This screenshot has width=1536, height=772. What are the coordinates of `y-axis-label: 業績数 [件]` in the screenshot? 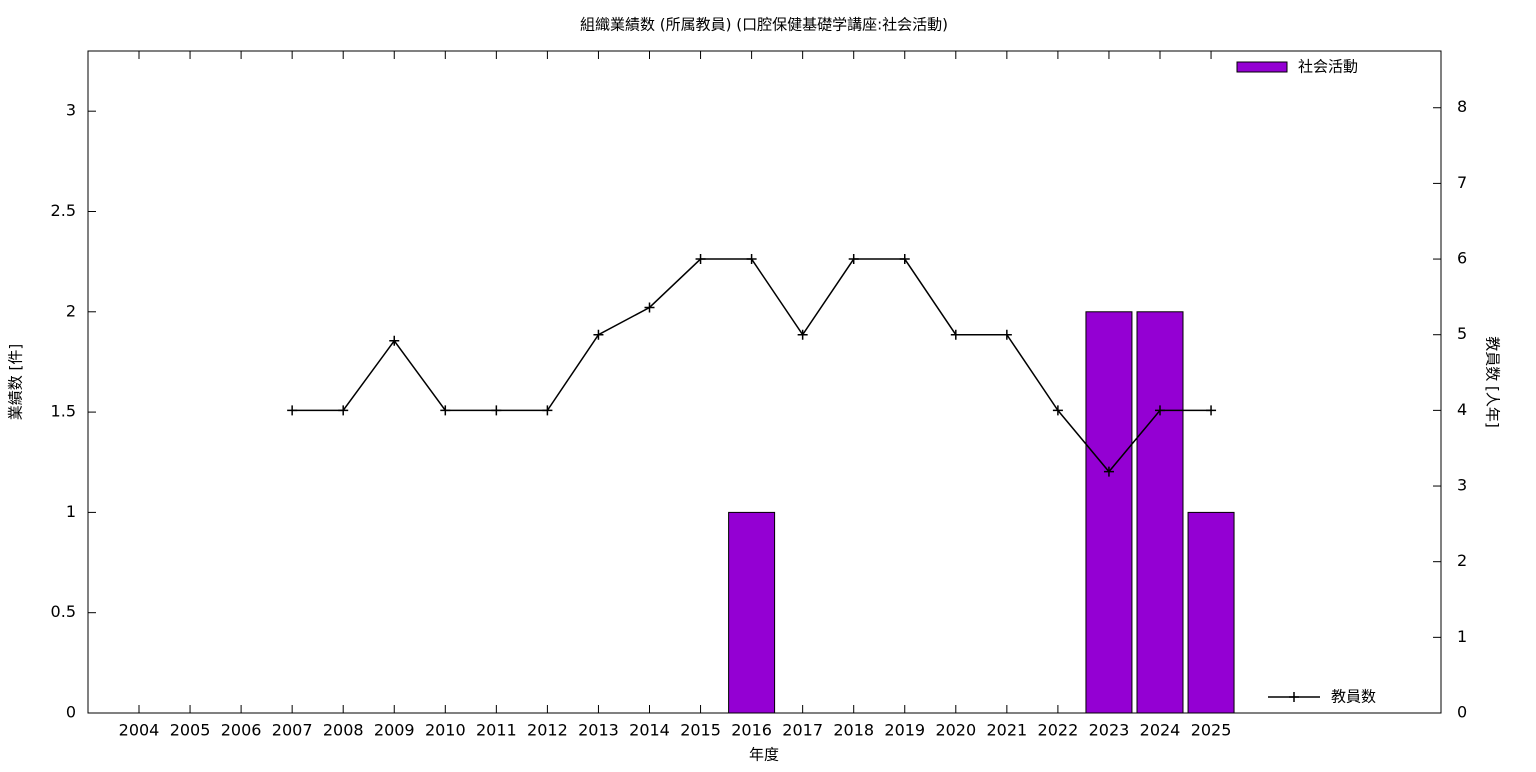 It's located at (16, 382).